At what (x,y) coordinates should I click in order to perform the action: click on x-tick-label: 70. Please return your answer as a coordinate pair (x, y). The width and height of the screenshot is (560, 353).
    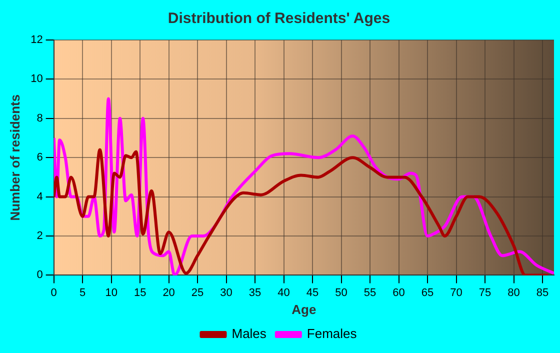
    Looking at the image, I should click on (456, 292).